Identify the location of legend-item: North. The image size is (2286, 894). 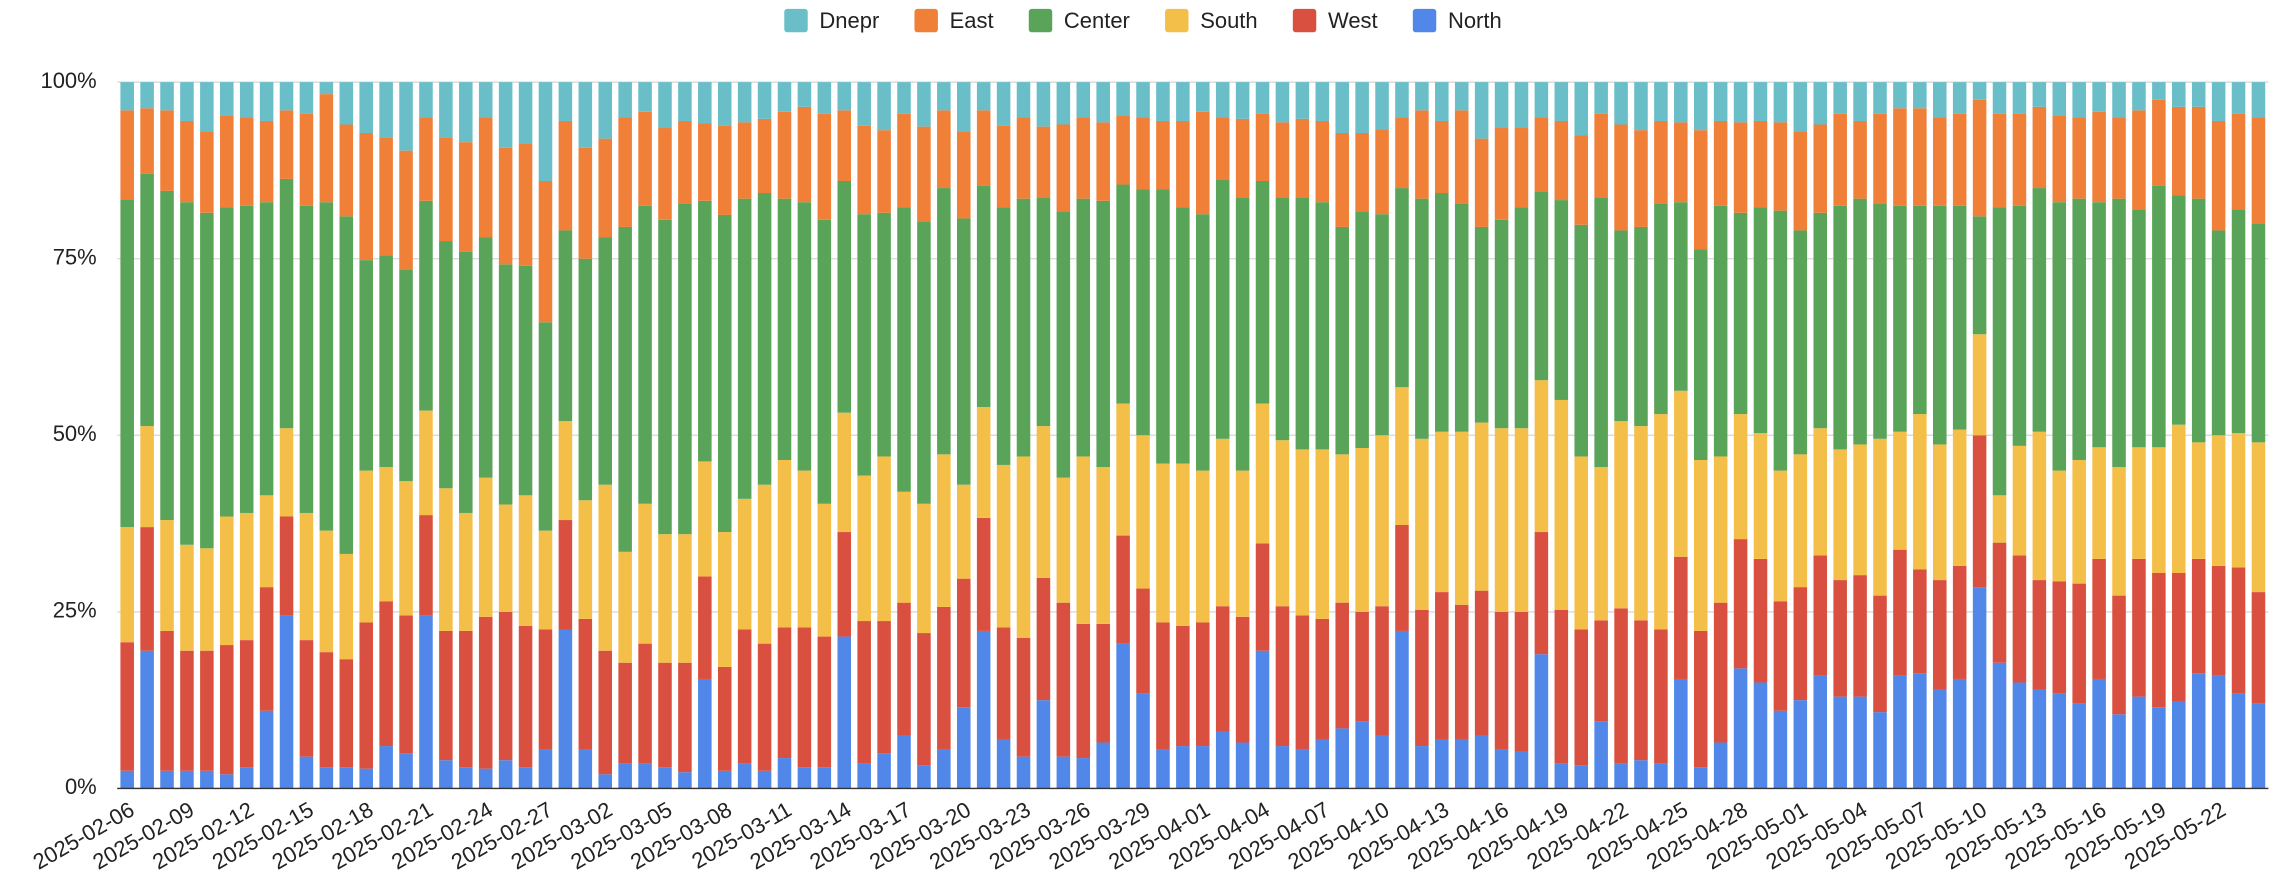
(1457, 20).